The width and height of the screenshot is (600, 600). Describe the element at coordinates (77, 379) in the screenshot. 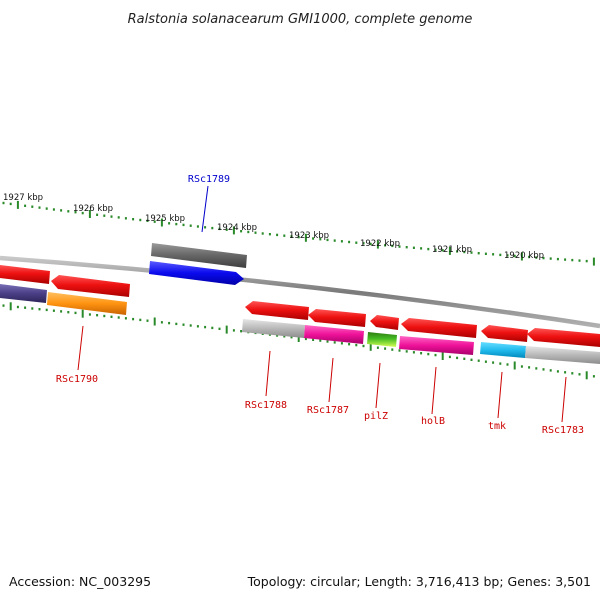

I see `gene-label-rsc1790: RSc1790` at that location.